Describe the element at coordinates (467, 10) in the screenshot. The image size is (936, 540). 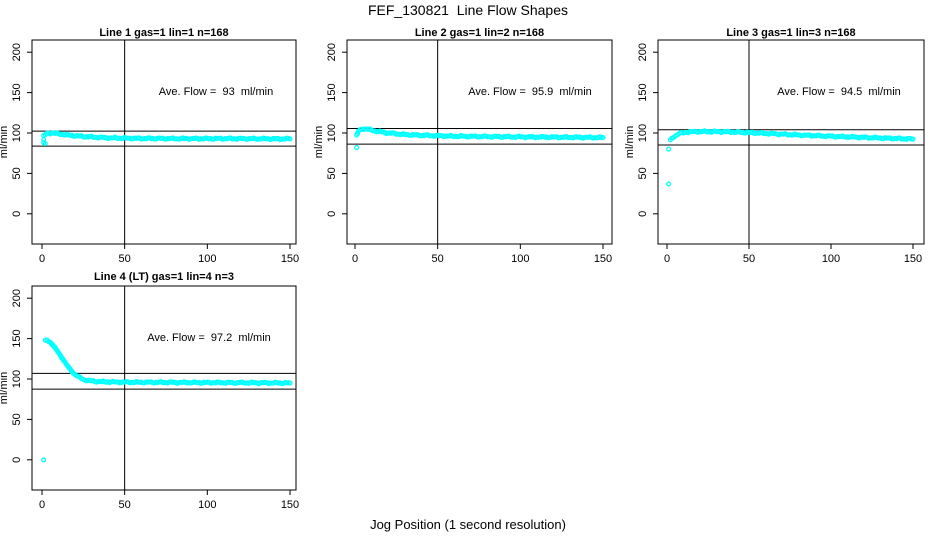
I see `figure-title: FEF_130821 Line Flow Shapes` at that location.